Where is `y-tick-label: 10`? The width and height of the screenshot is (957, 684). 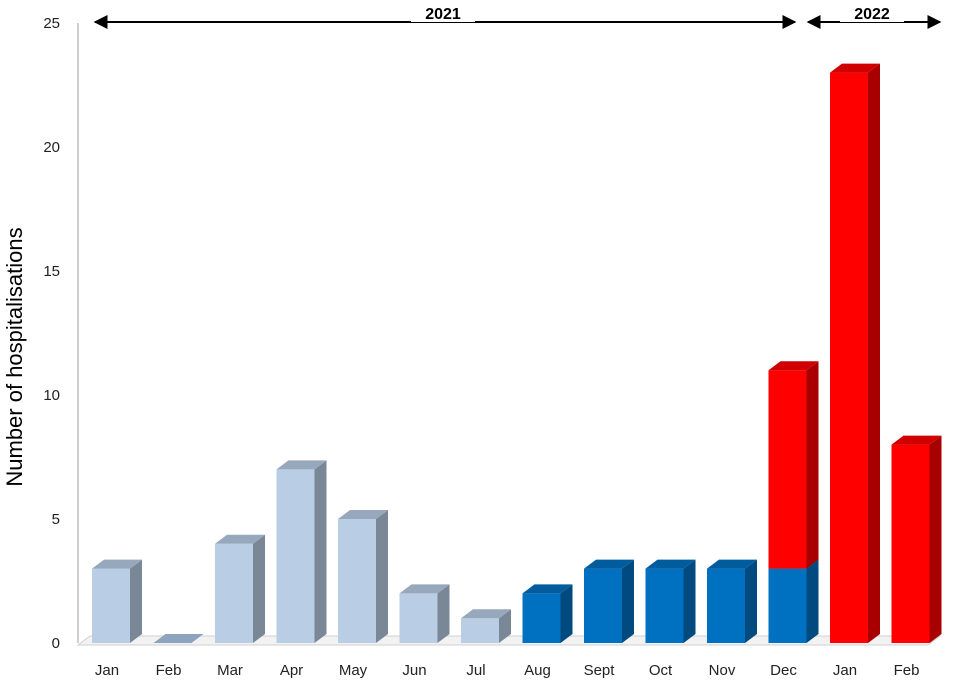 y-tick-label: 10 is located at coordinates (51, 395).